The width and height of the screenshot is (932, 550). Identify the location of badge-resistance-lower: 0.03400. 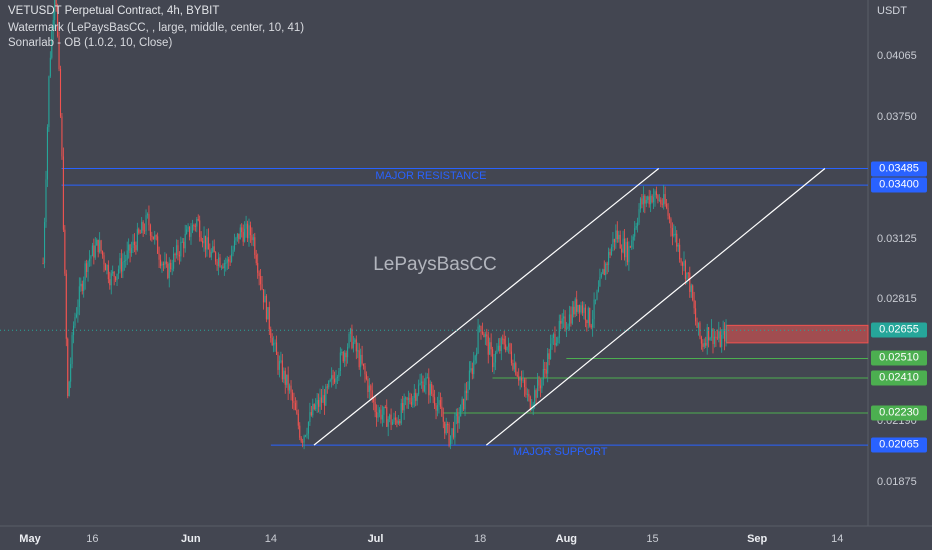
(899, 185).